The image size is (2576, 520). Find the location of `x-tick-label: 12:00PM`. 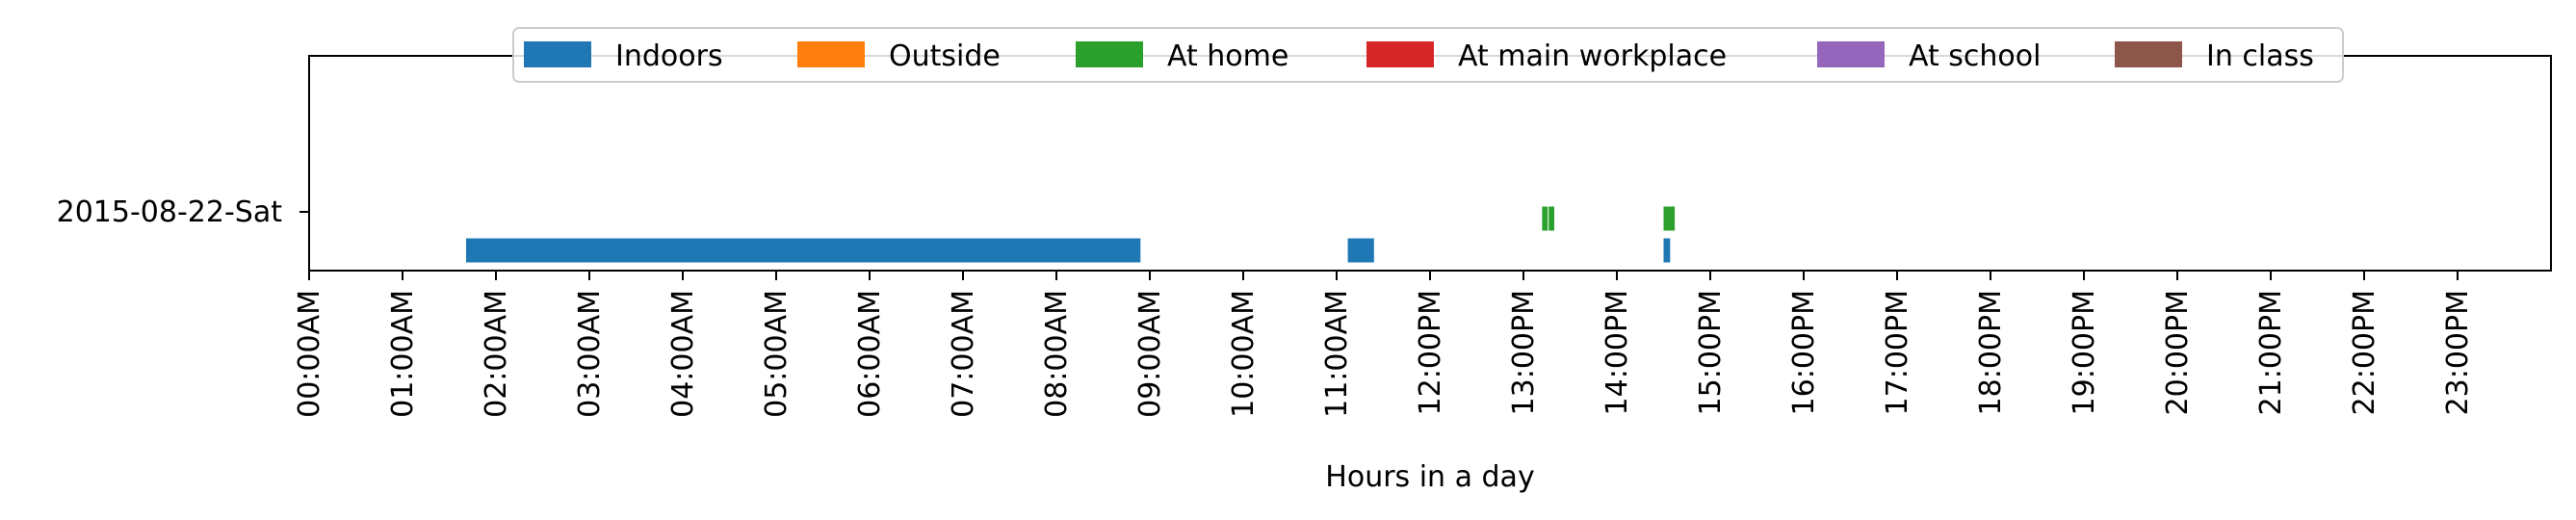

x-tick-label: 12:00PM is located at coordinates (1430, 352).